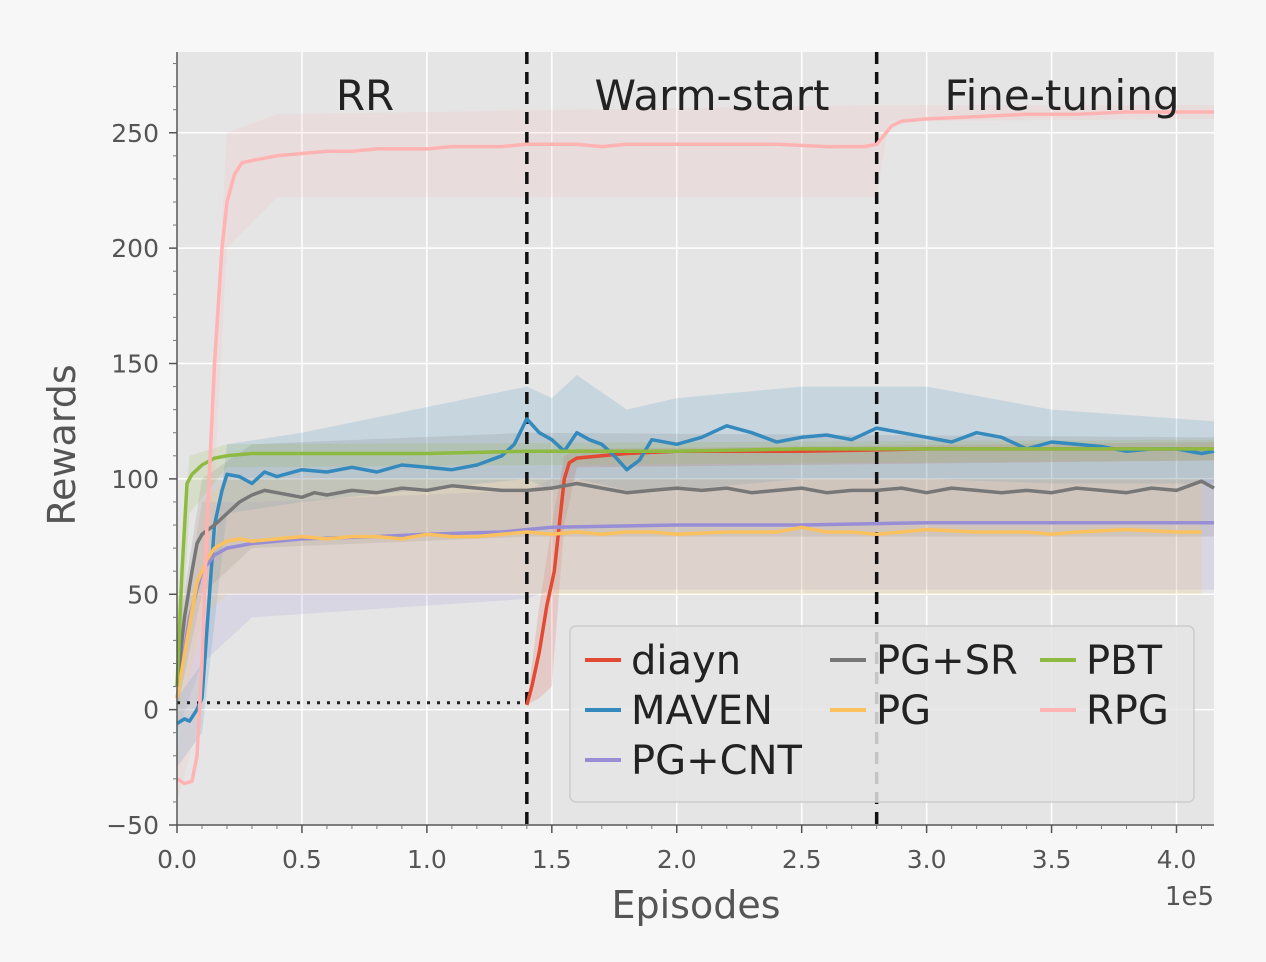  Describe the element at coordinates (135, 479) in the screenshot. I see `y-tick-label: 100` at that location.